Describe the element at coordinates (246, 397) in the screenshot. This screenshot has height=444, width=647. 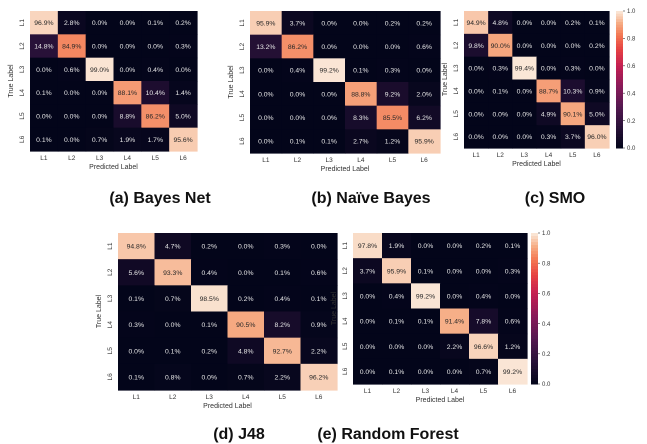
I see `x-tick-label: L4` at that location.